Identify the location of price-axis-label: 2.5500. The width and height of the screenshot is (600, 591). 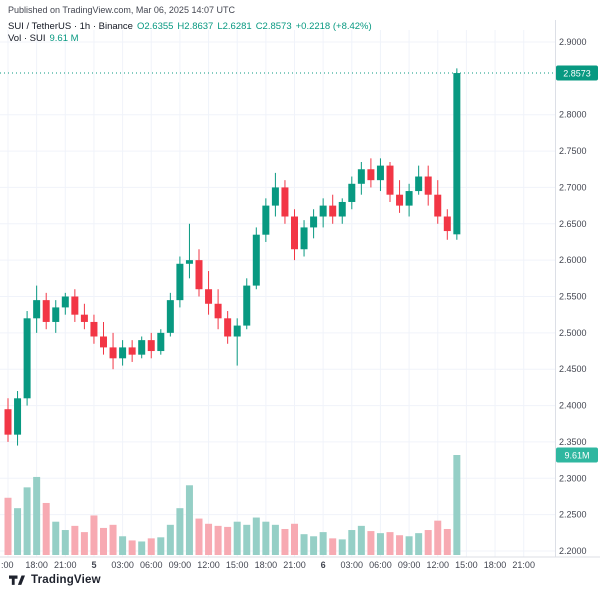
(573, 297).